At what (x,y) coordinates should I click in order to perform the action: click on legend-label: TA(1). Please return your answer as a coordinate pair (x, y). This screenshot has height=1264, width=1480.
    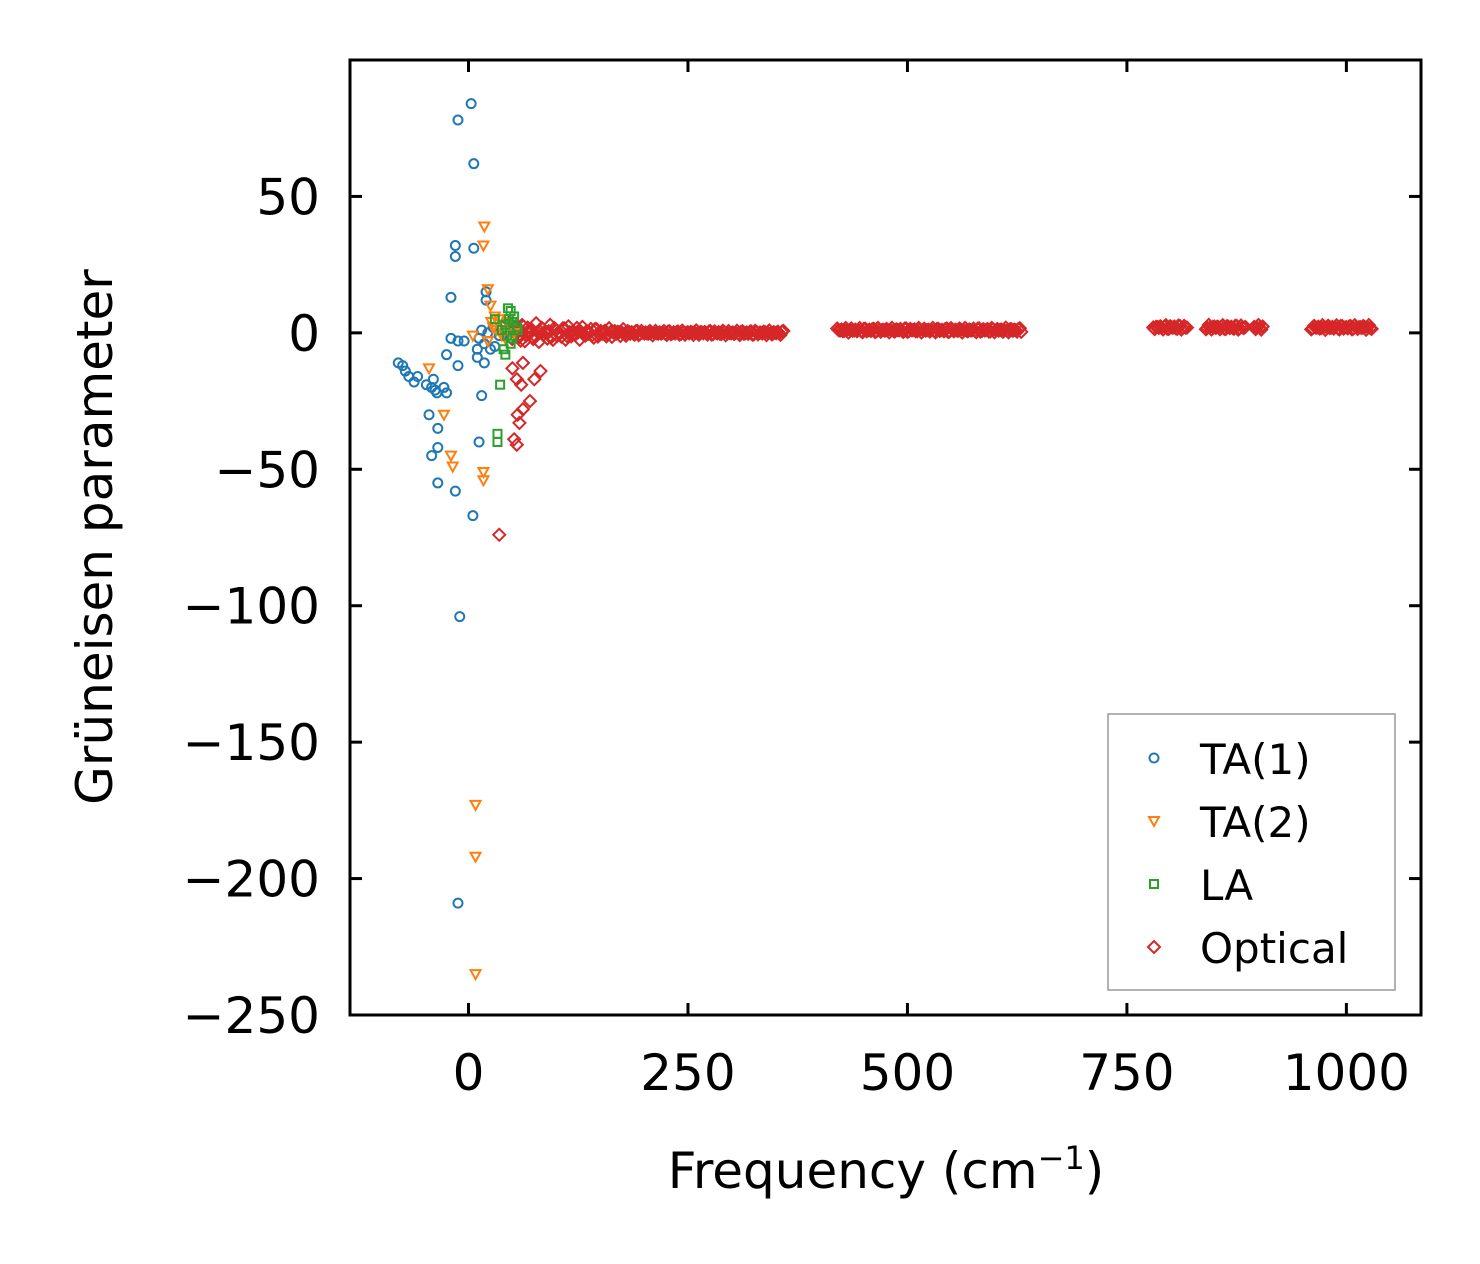
    Looking at the image, I should click on (1255, 759).